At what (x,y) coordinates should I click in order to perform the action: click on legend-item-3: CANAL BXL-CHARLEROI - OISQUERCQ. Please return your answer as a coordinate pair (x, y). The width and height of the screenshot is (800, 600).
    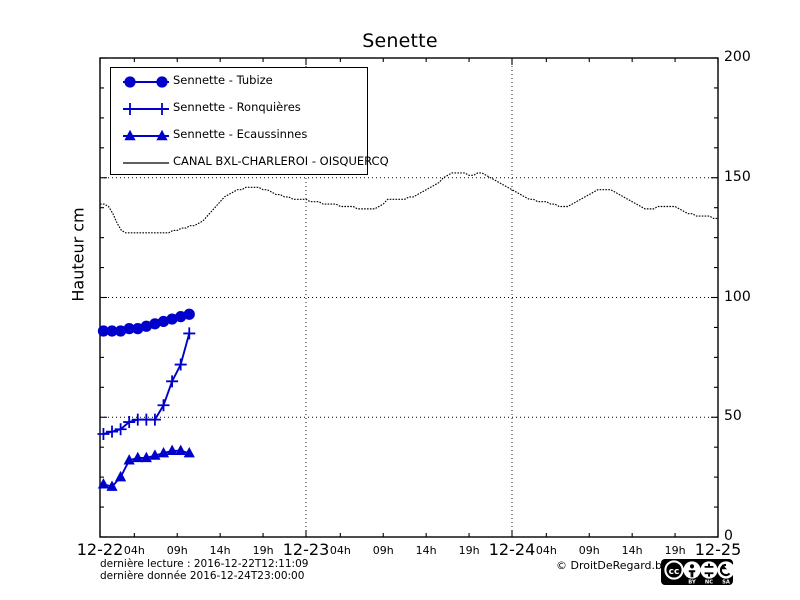
    Looking at the image, I should click on (250, 162).